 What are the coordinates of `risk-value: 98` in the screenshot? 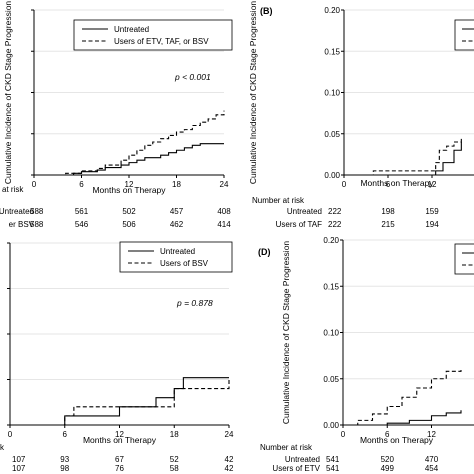 It's located at (64, 468).